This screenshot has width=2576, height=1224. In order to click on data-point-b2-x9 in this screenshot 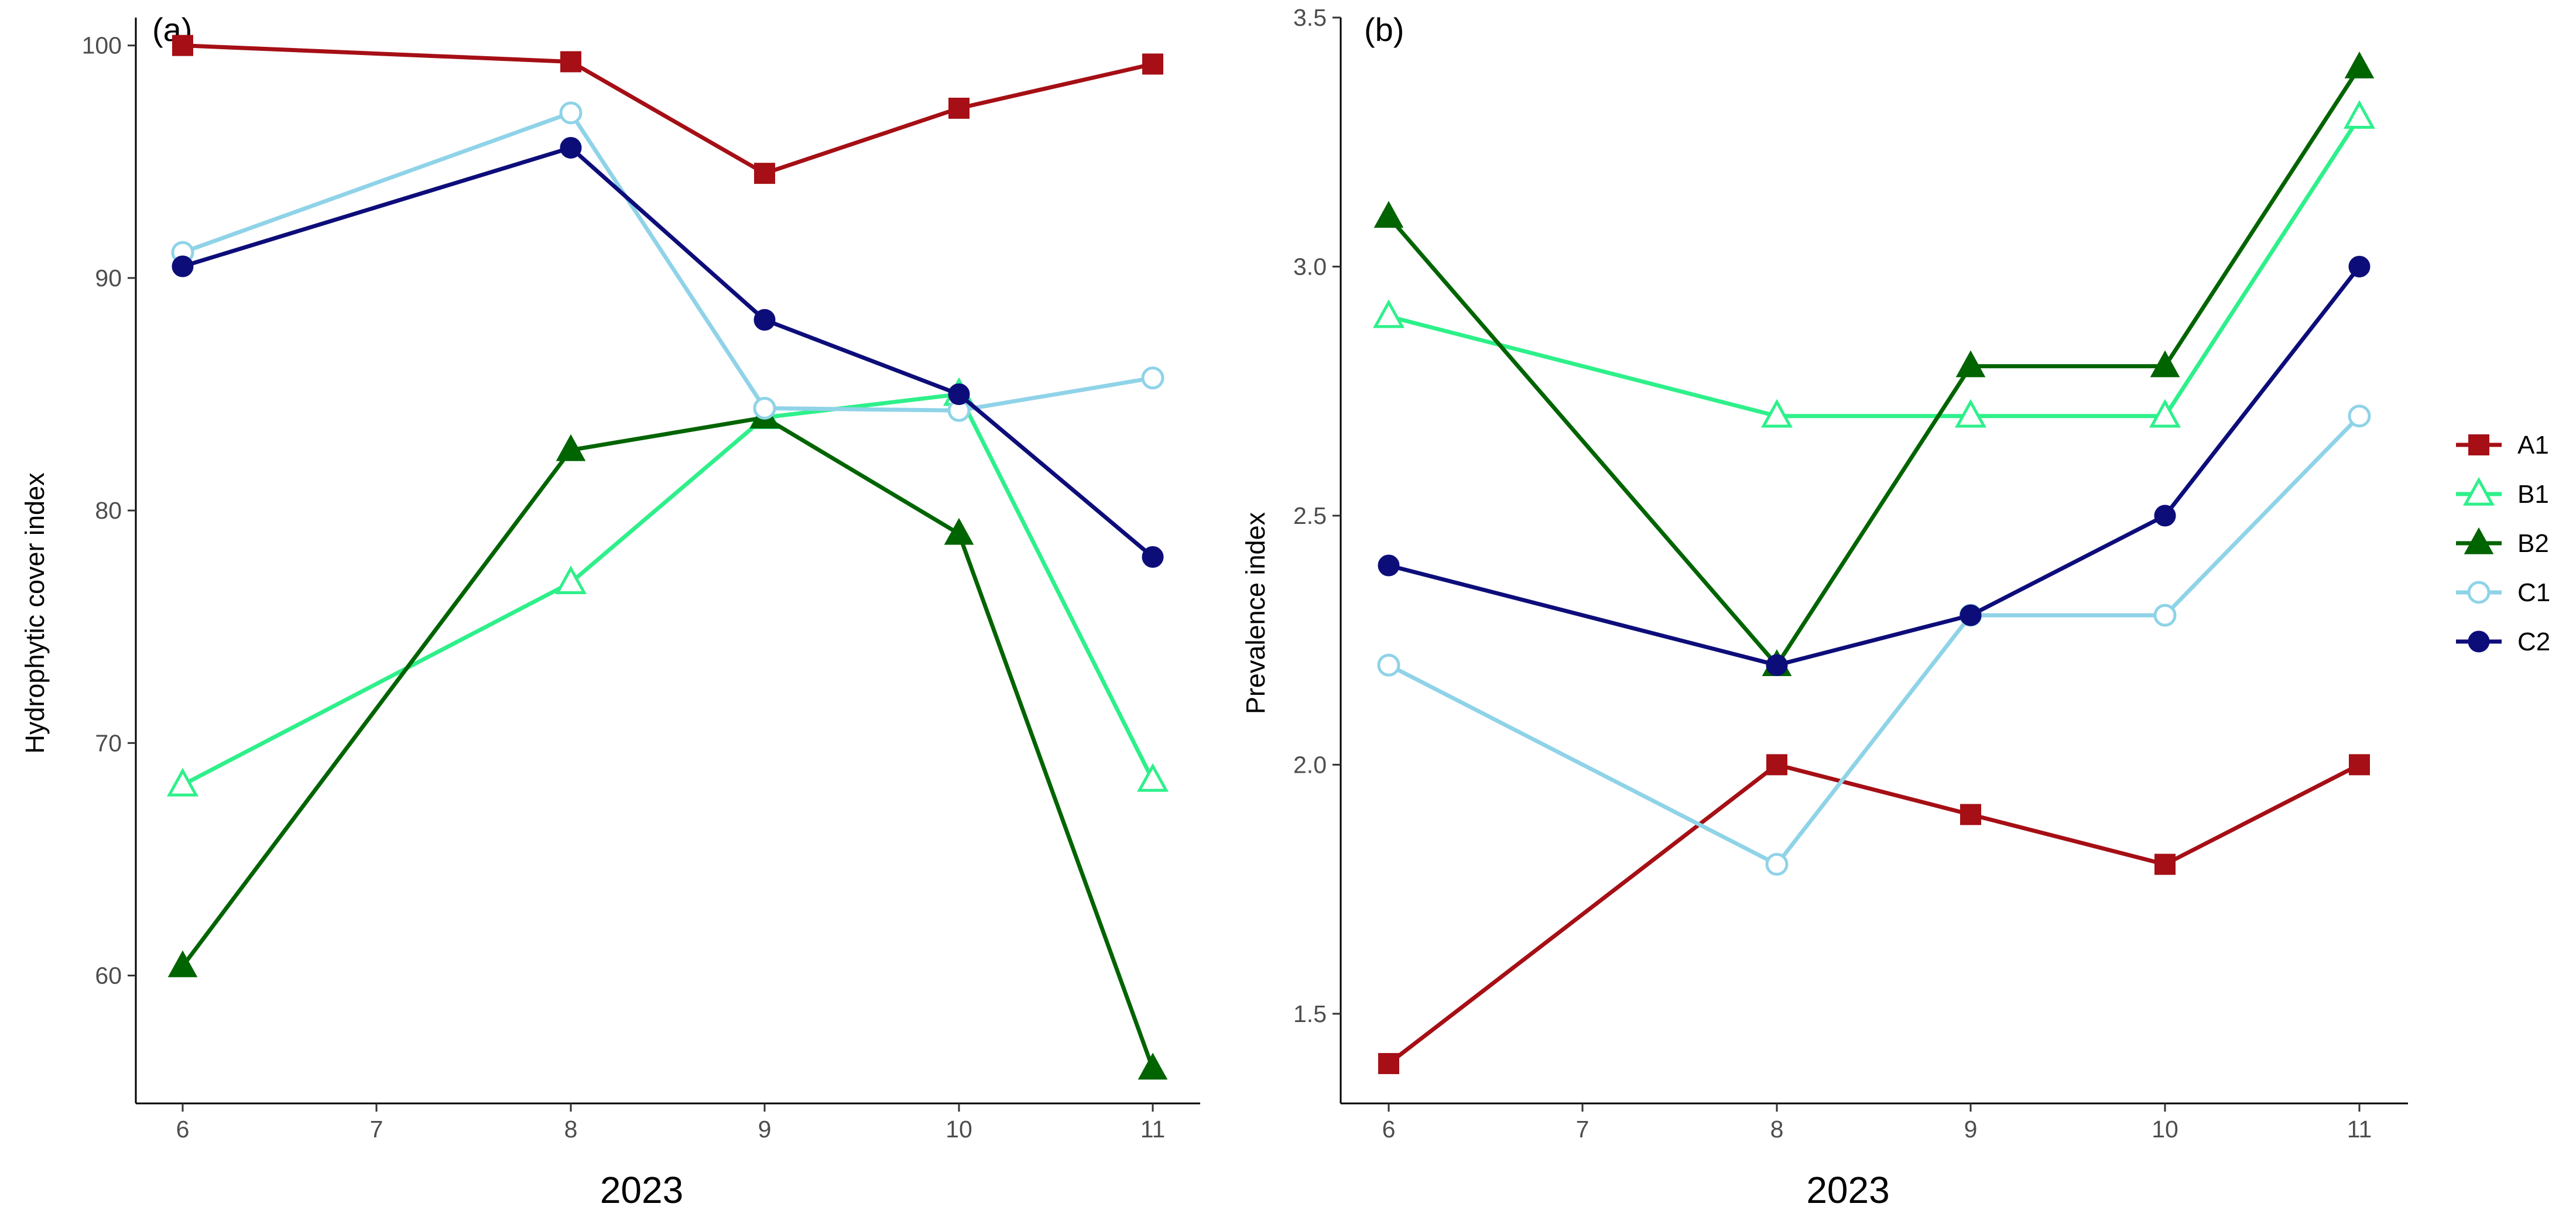, I will do `click(1970, 364)`.